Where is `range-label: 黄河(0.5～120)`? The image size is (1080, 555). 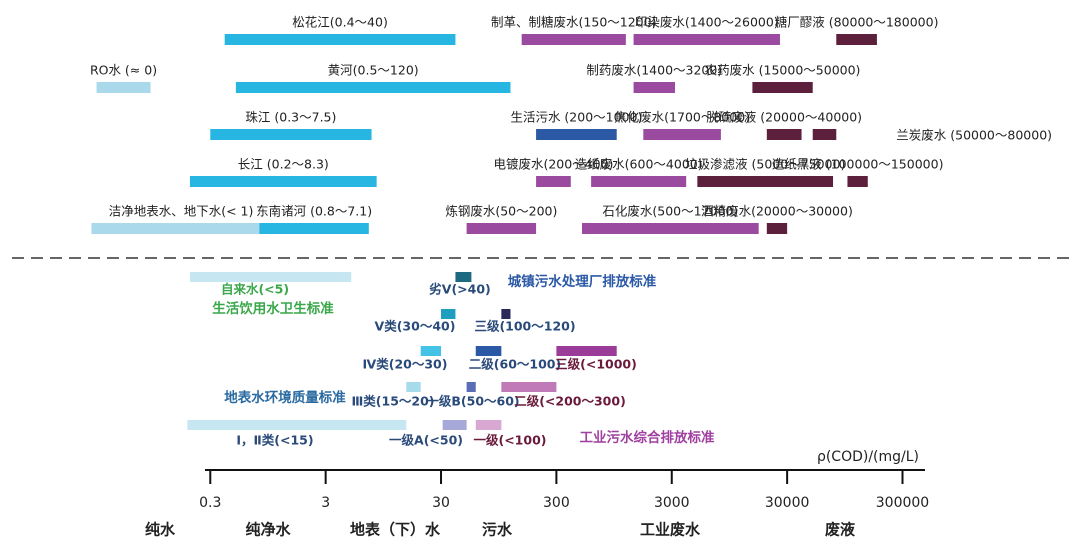 range-label: 黄河(0.5～120) is located at coordinates (373, 70).